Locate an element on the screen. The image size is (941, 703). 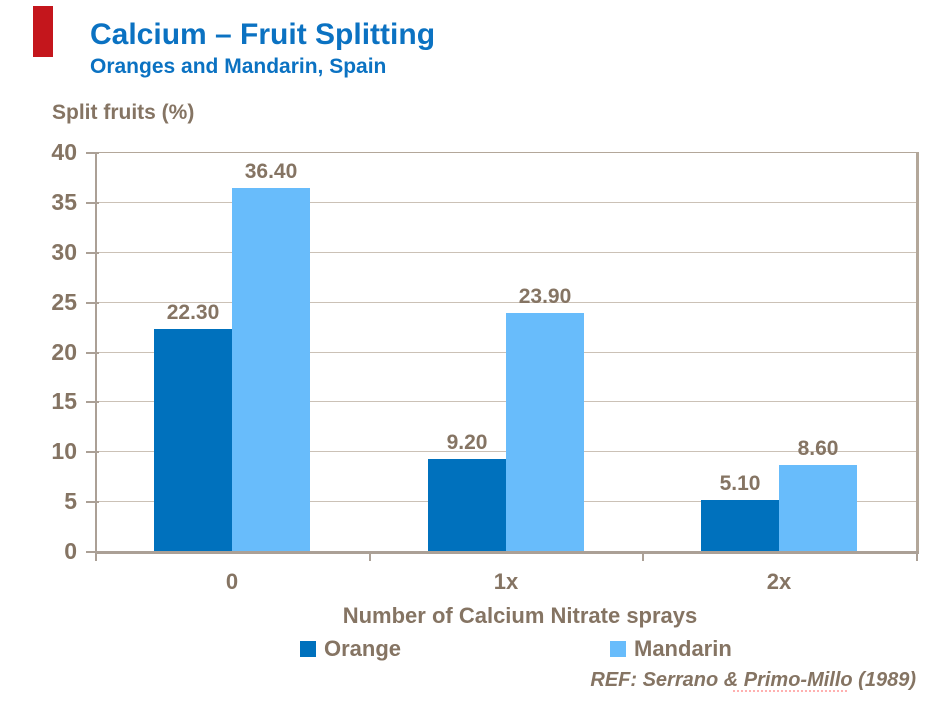
x-axis-title: Number of Calcium Nitrate sprays is located at coordinates (520, 615).